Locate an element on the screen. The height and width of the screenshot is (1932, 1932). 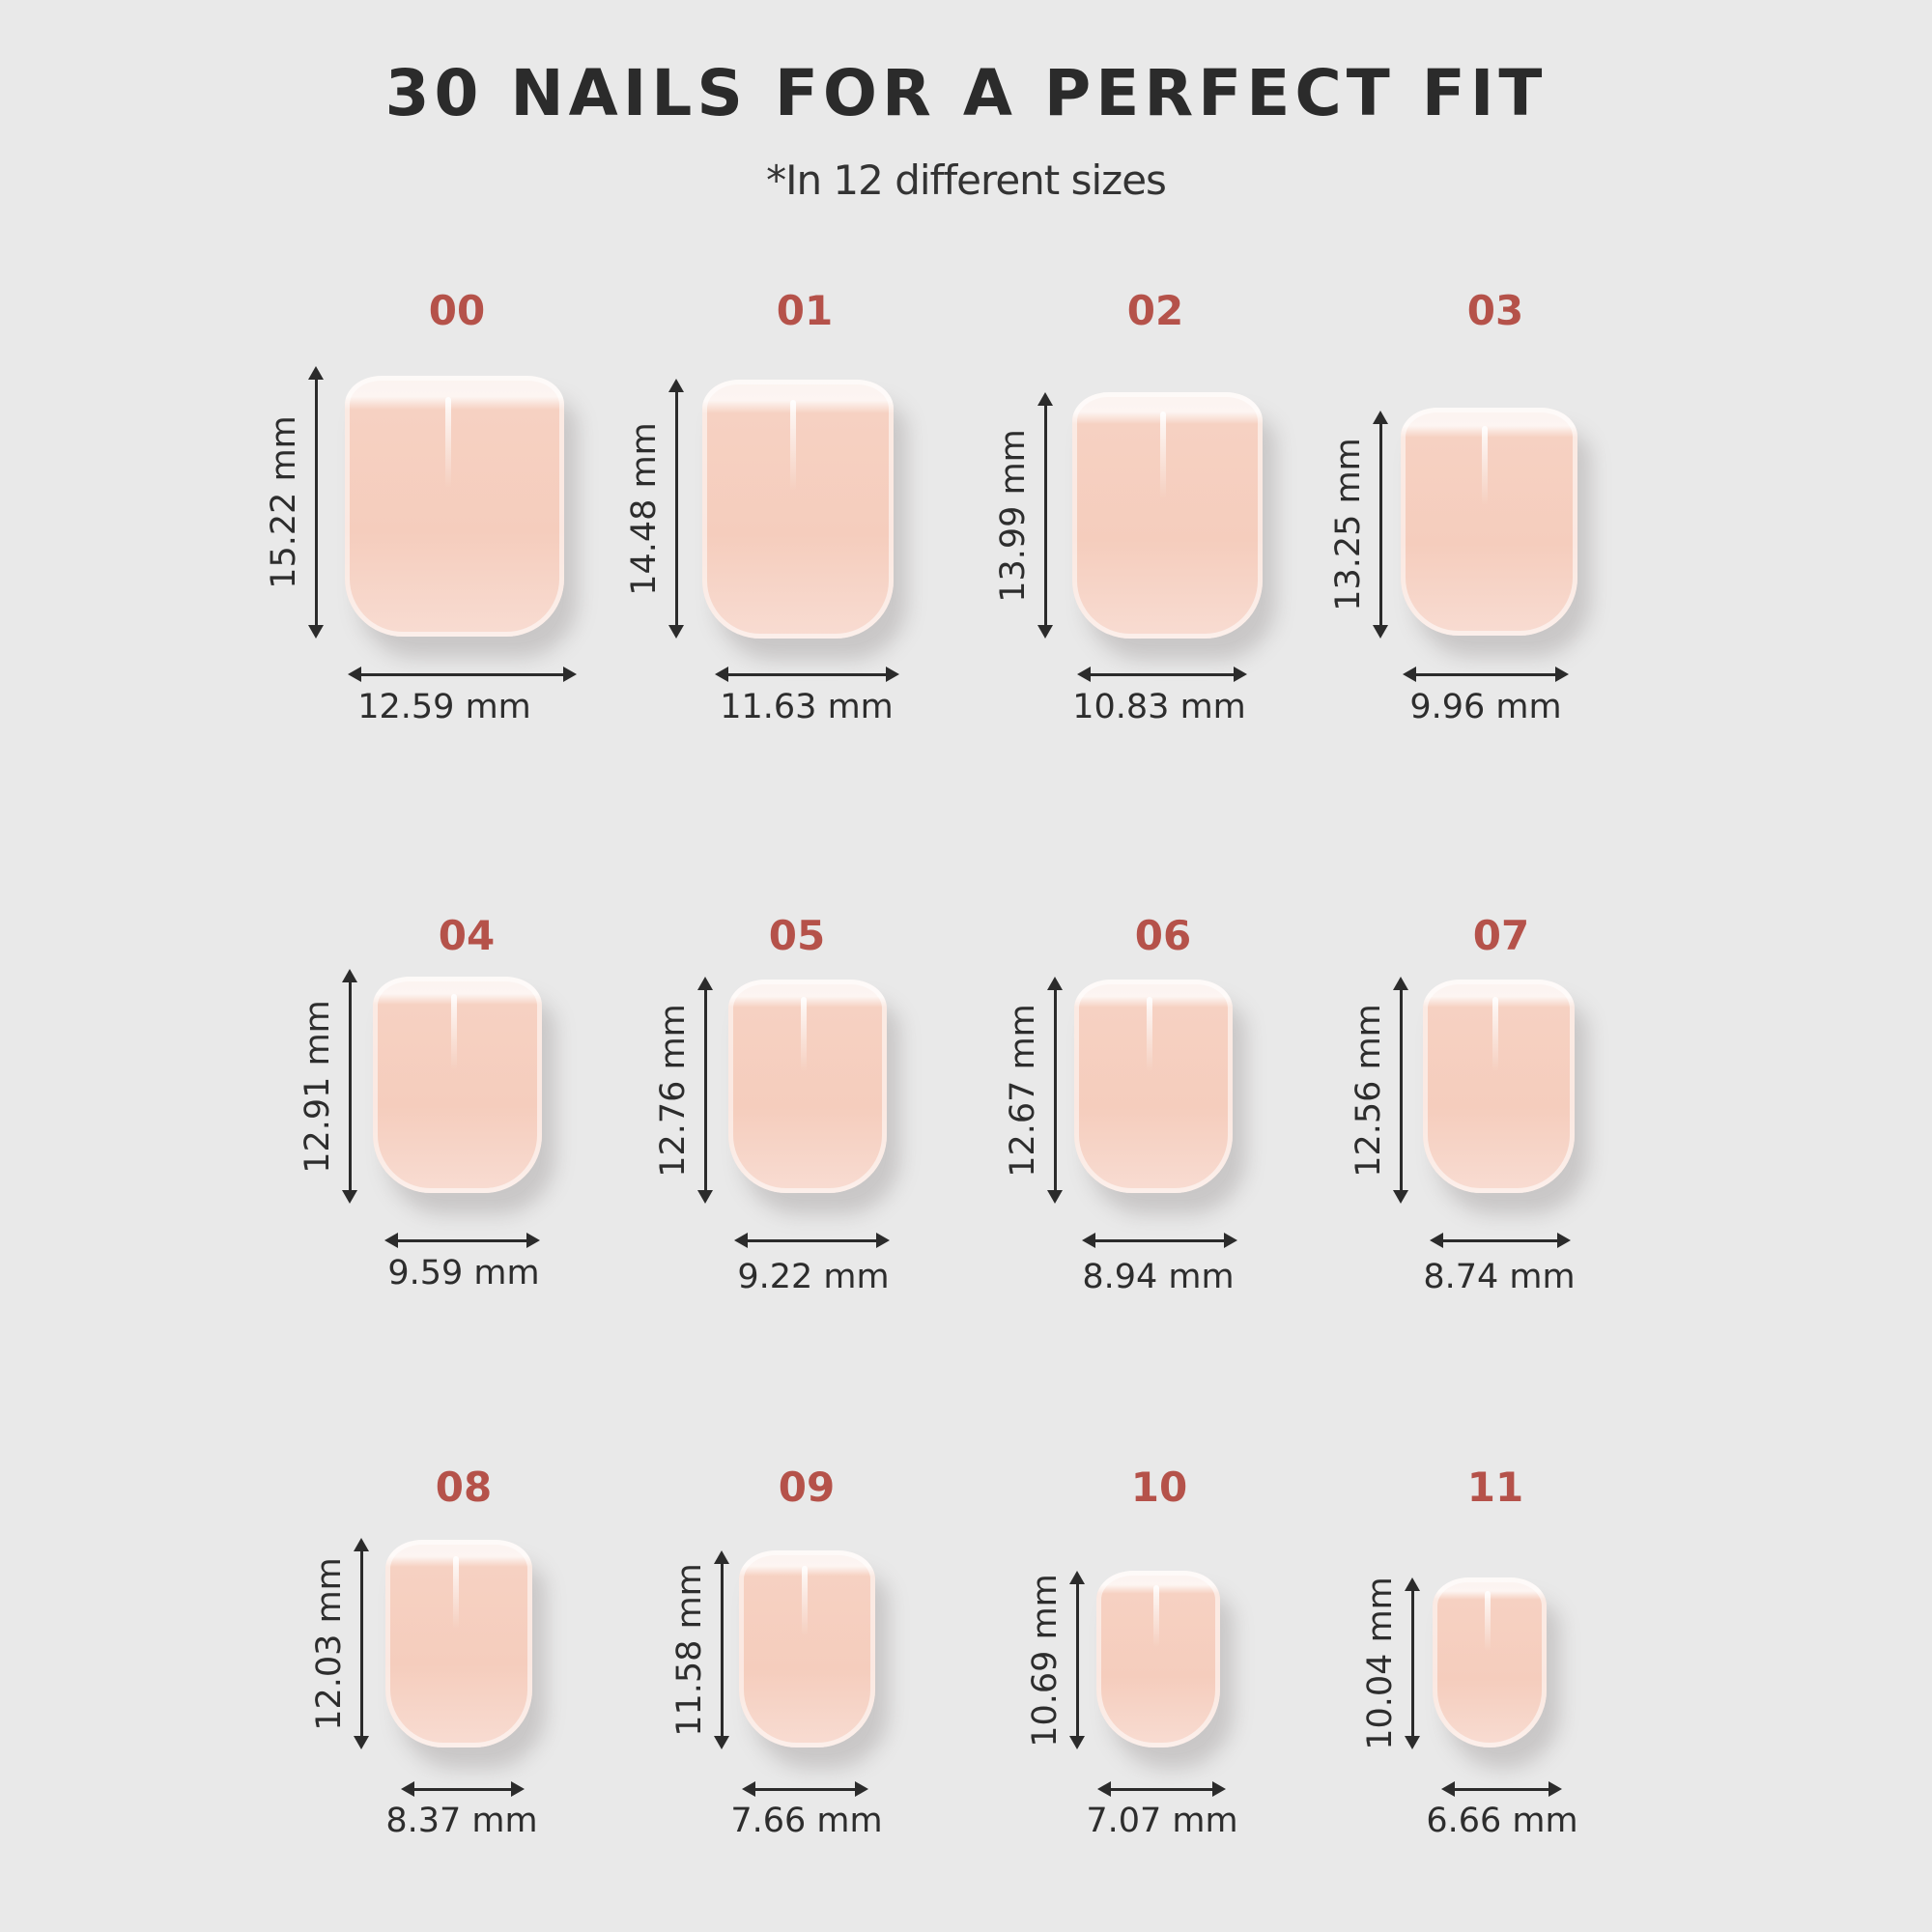
width-measurement: 12.59 mm is located at coordinates (444, 707).